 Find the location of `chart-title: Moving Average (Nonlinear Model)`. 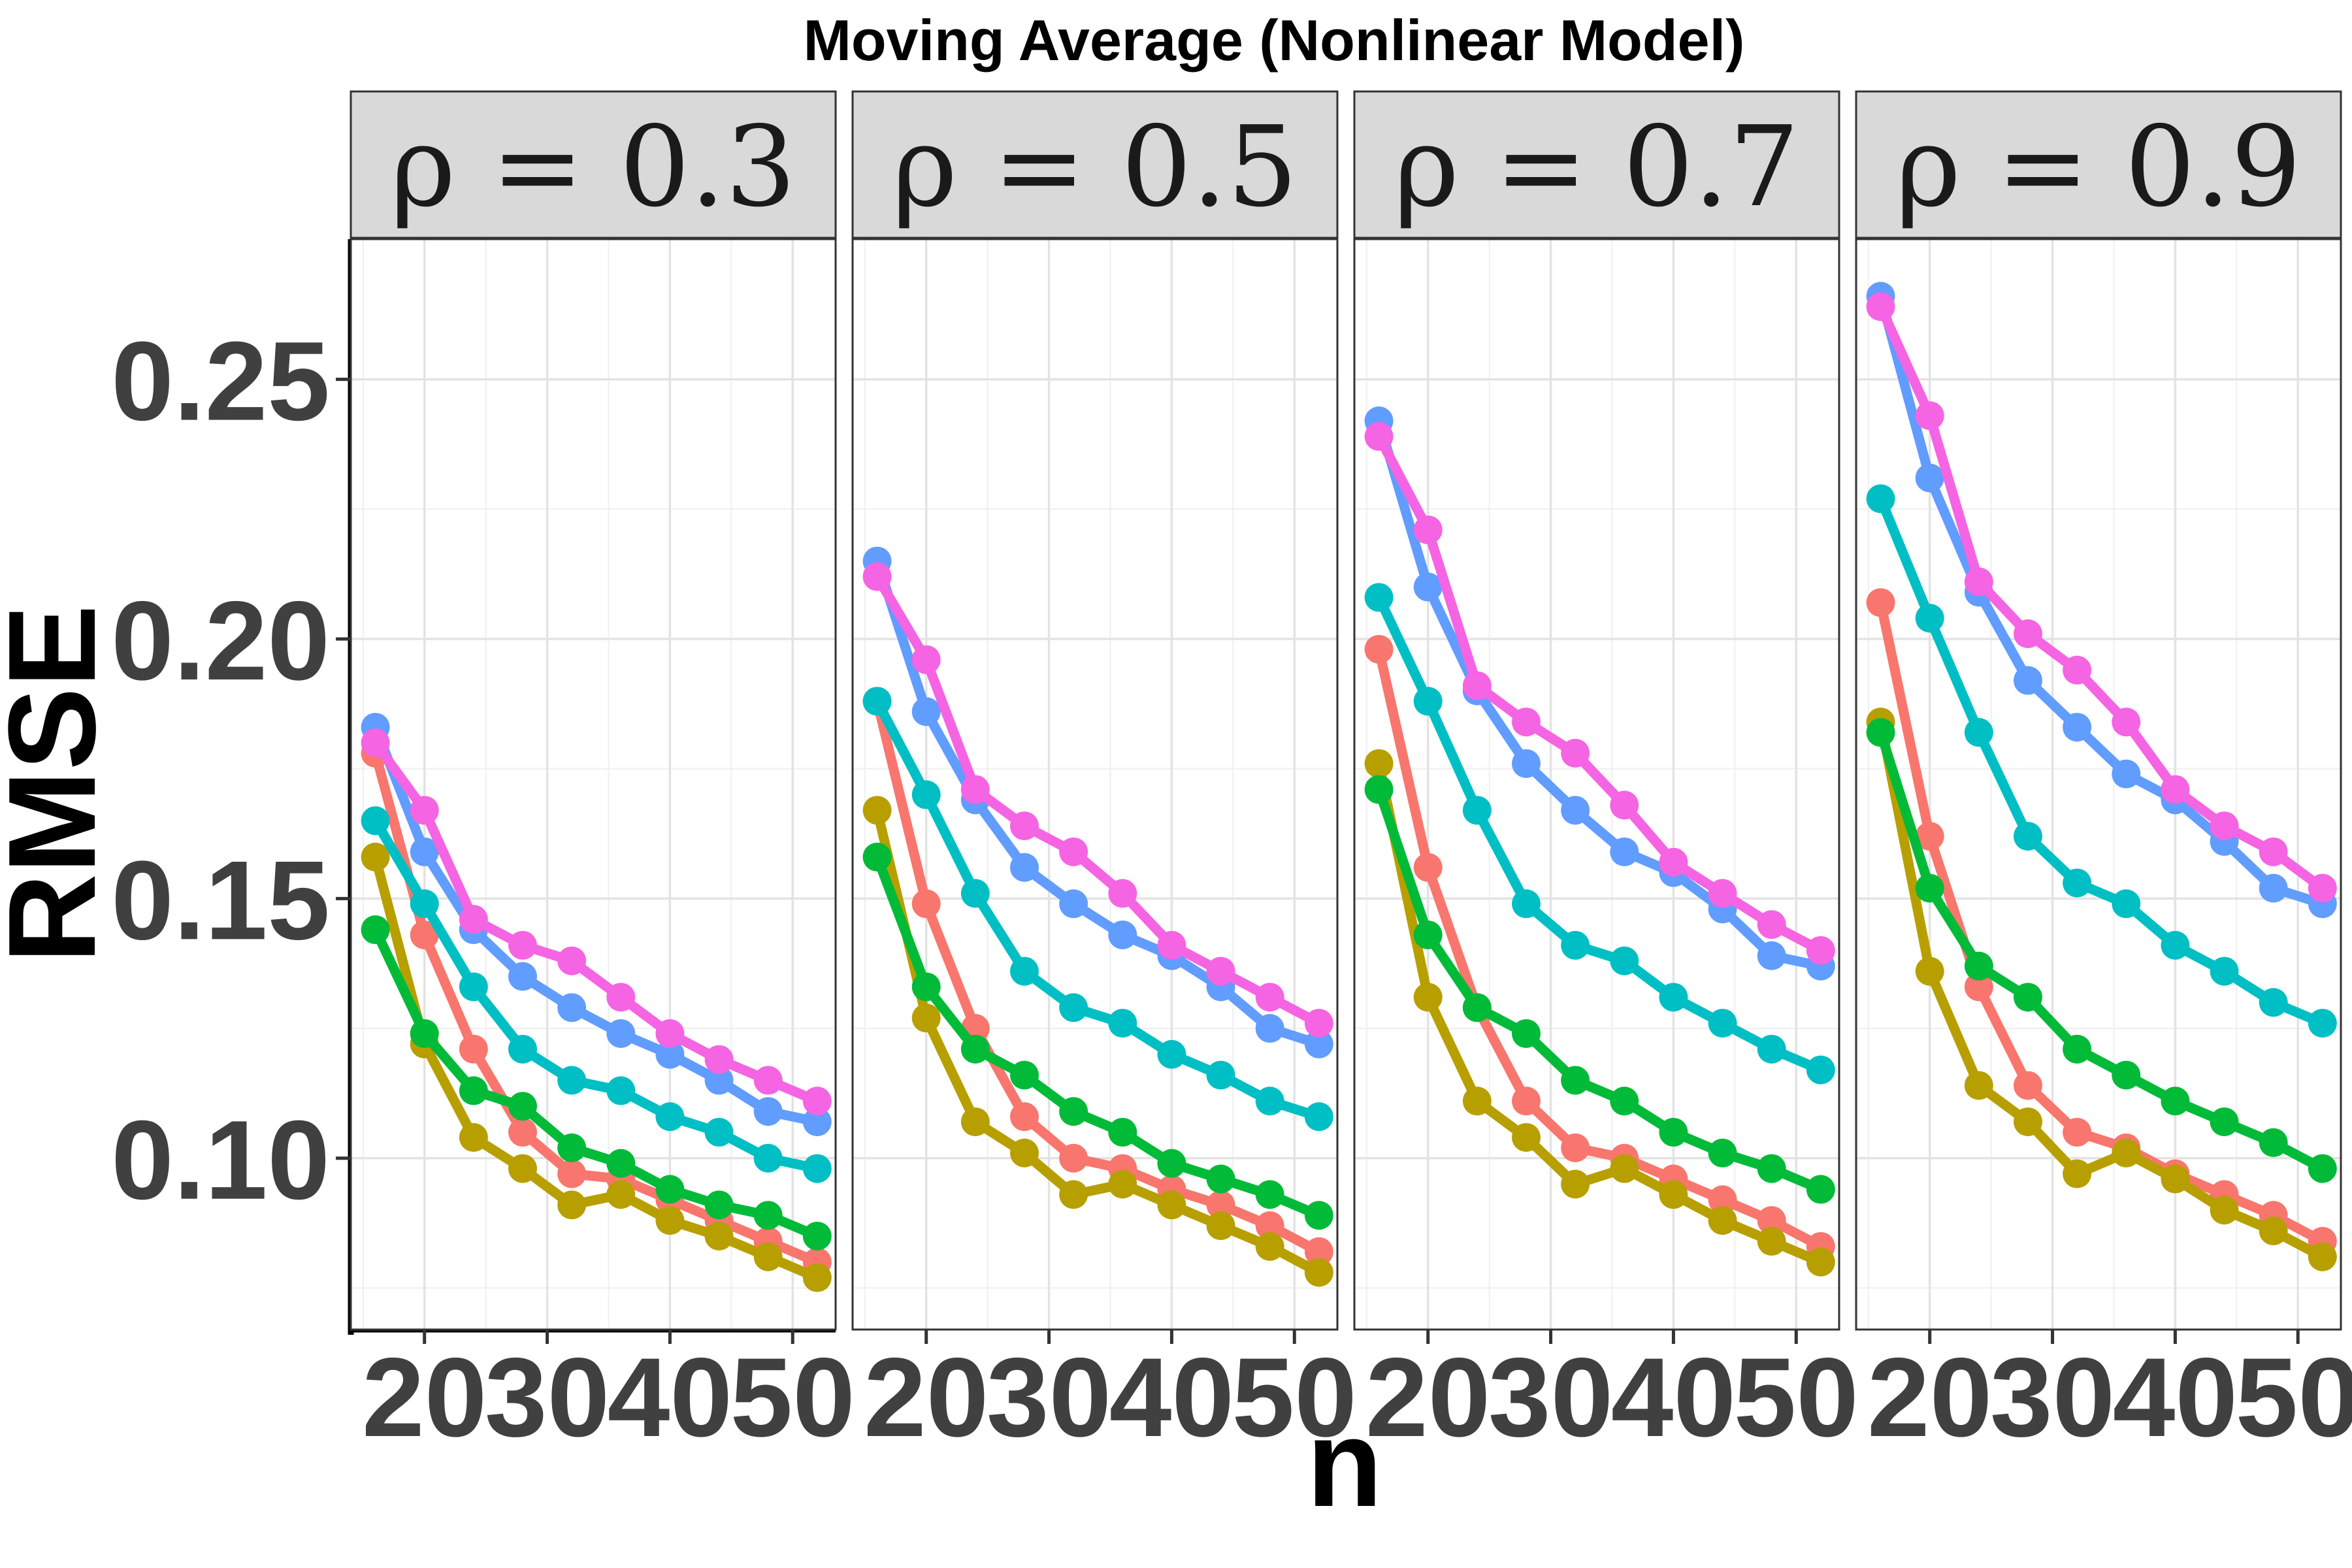

chart-title: Moving Average (Nonlinear Model) is located at coordinates (1274, 40).